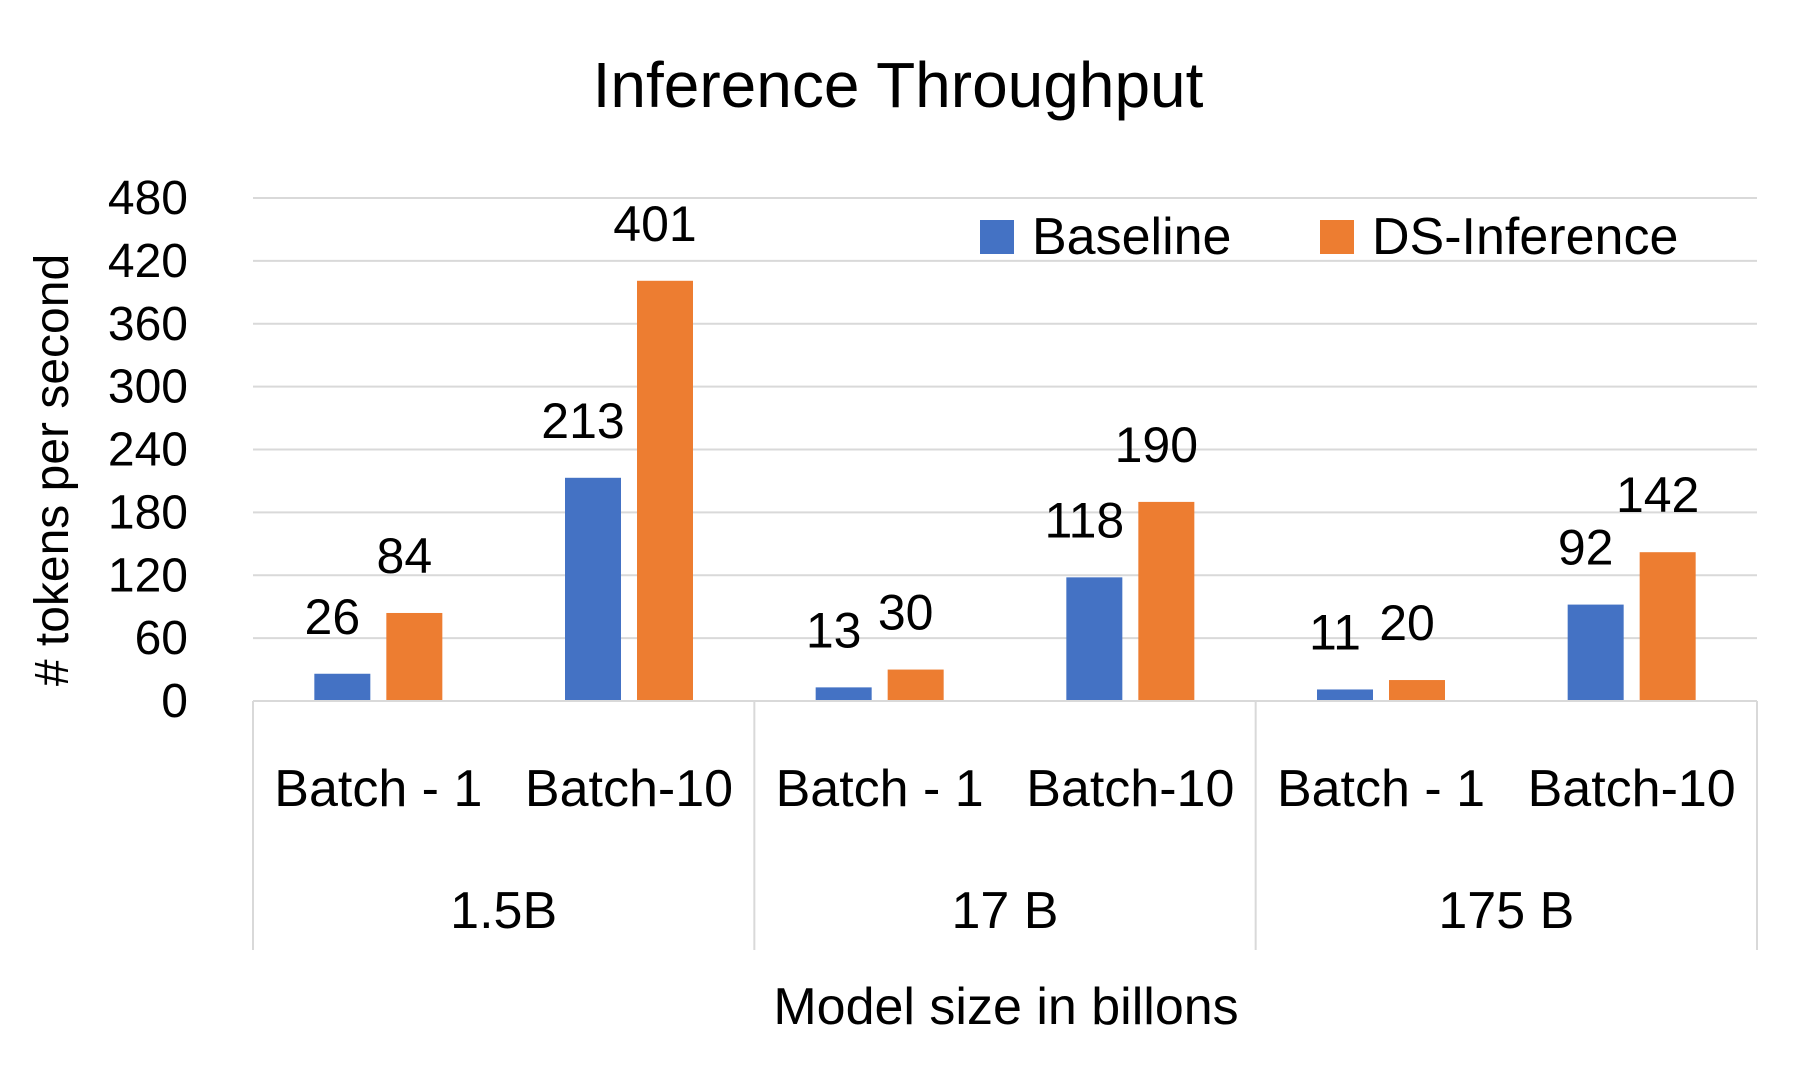 The width and height of the screenshot is (1796, 1076). Describe the element at coordinates (148, 575) in the screenshot. I see `y-tick-label: 120` at that location.